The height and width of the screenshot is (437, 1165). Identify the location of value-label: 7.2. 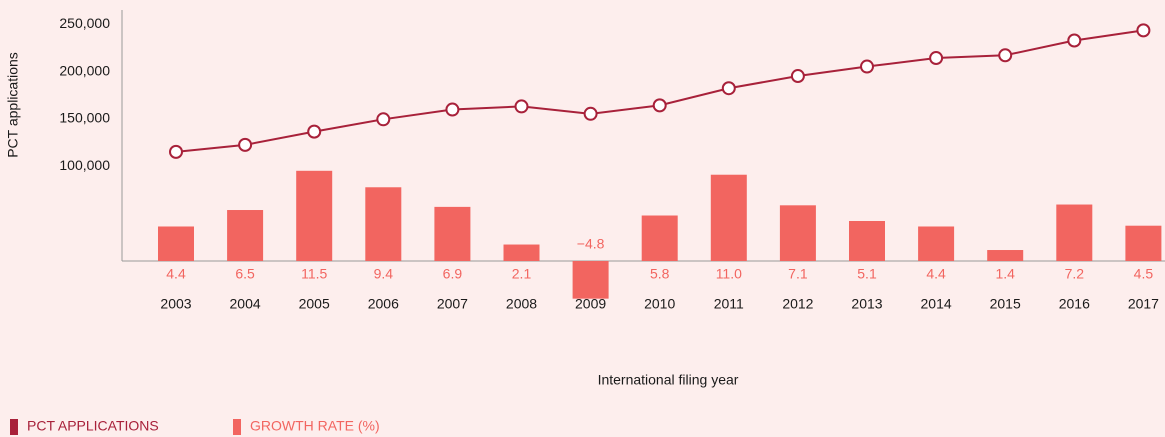
(1075, 274).